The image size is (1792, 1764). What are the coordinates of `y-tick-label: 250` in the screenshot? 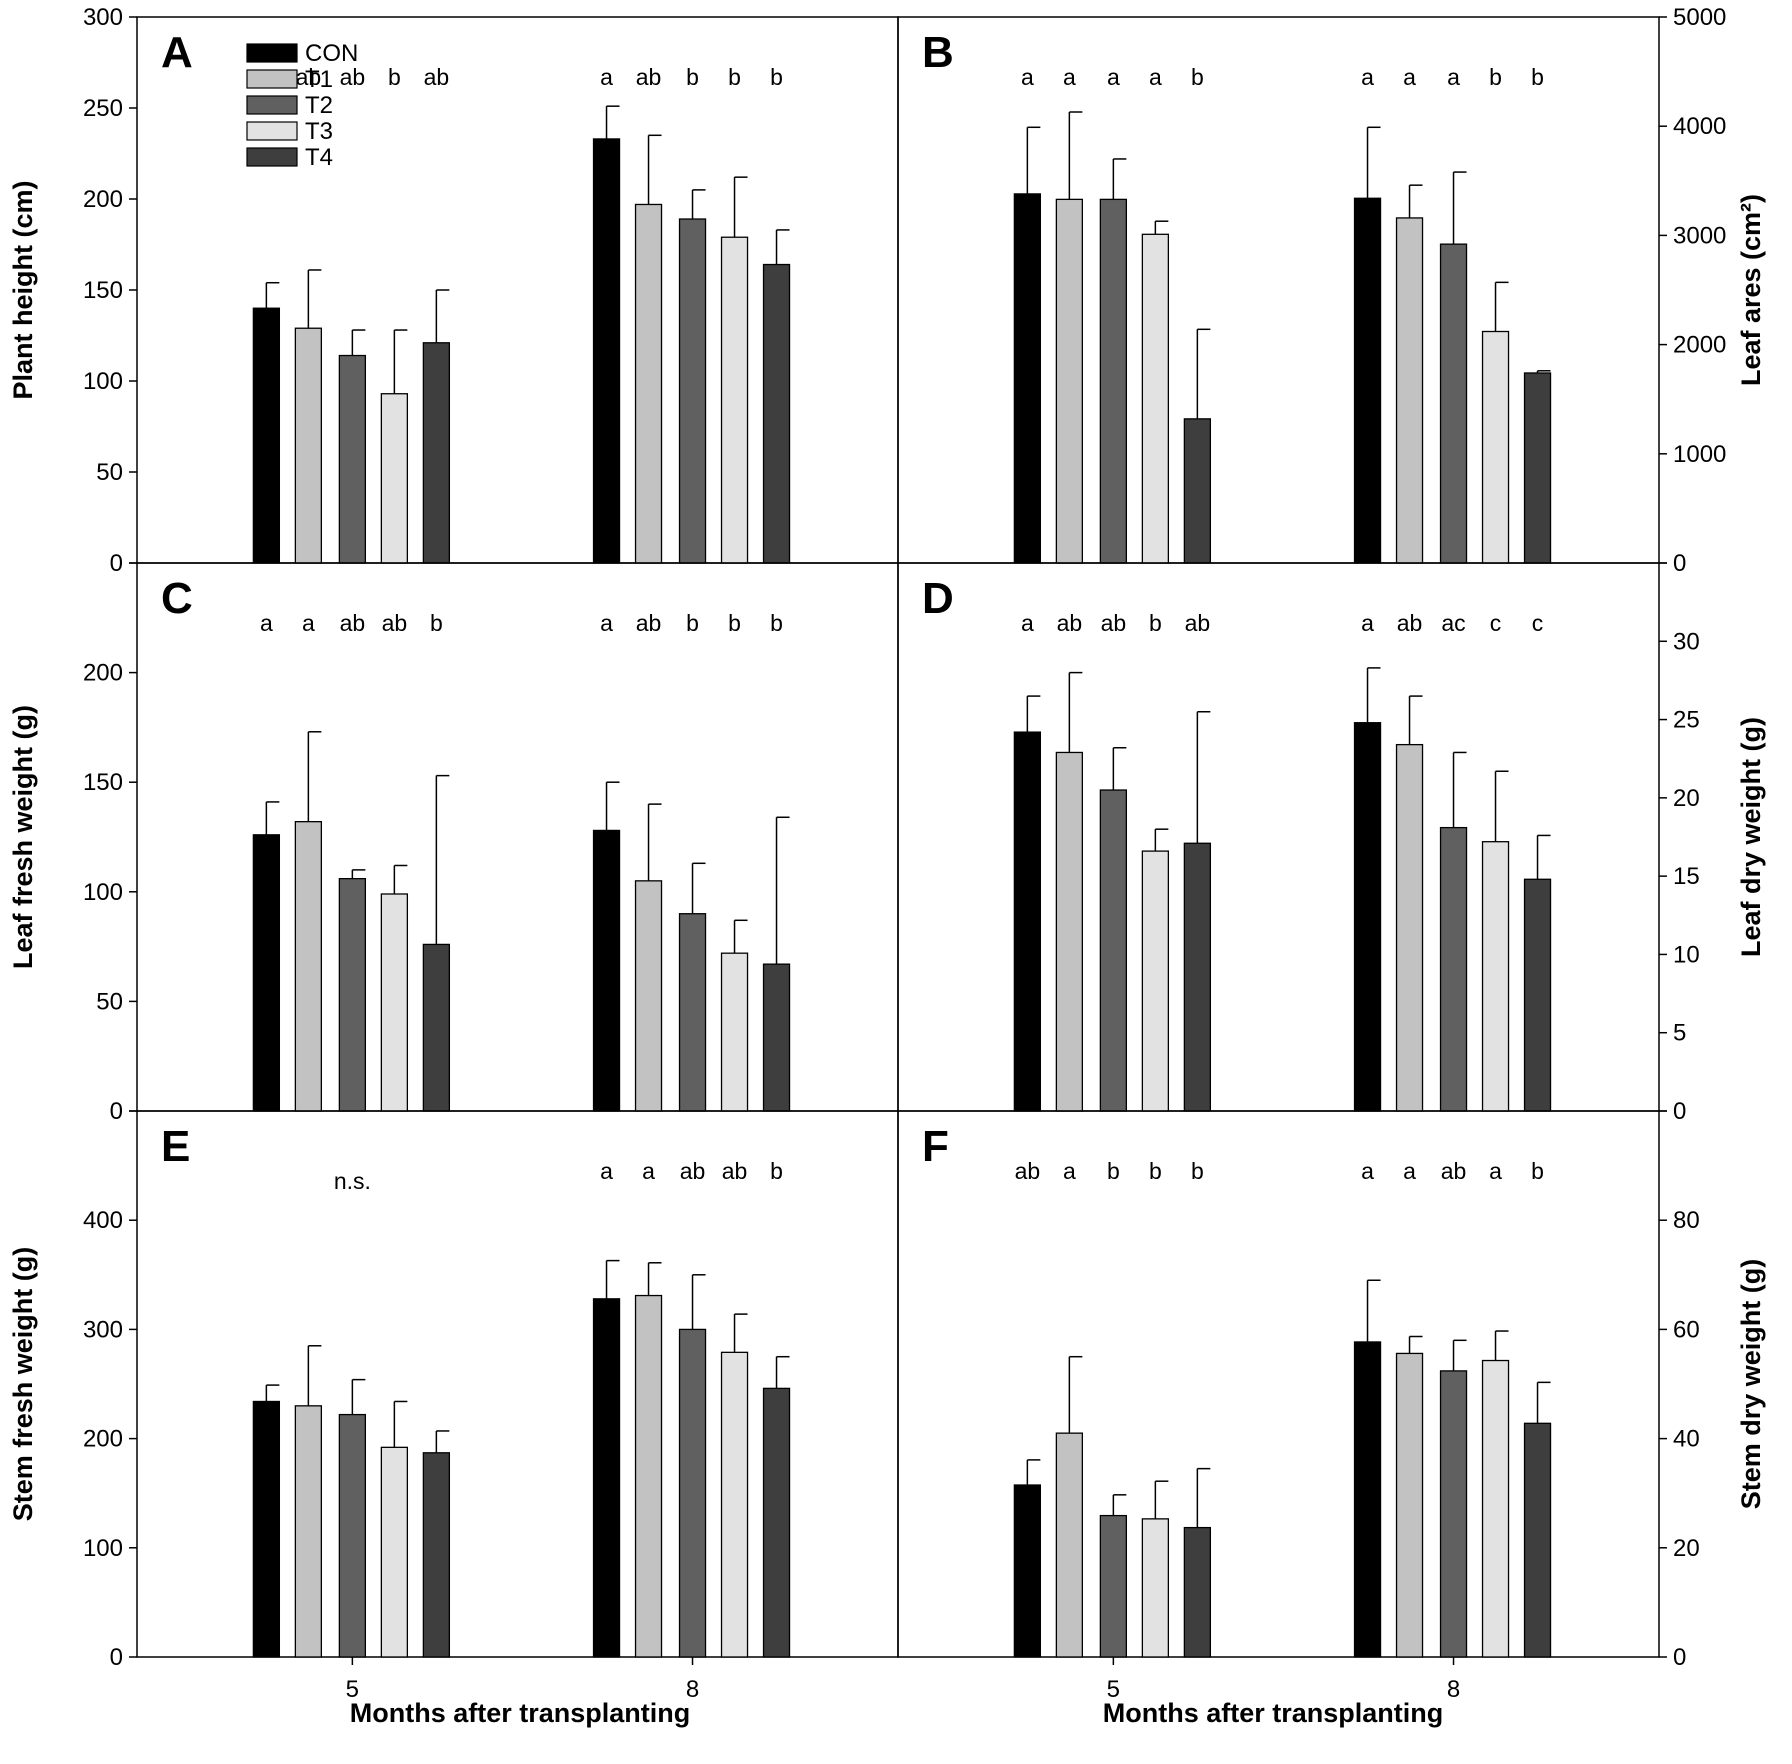 It's located at (103, 108).